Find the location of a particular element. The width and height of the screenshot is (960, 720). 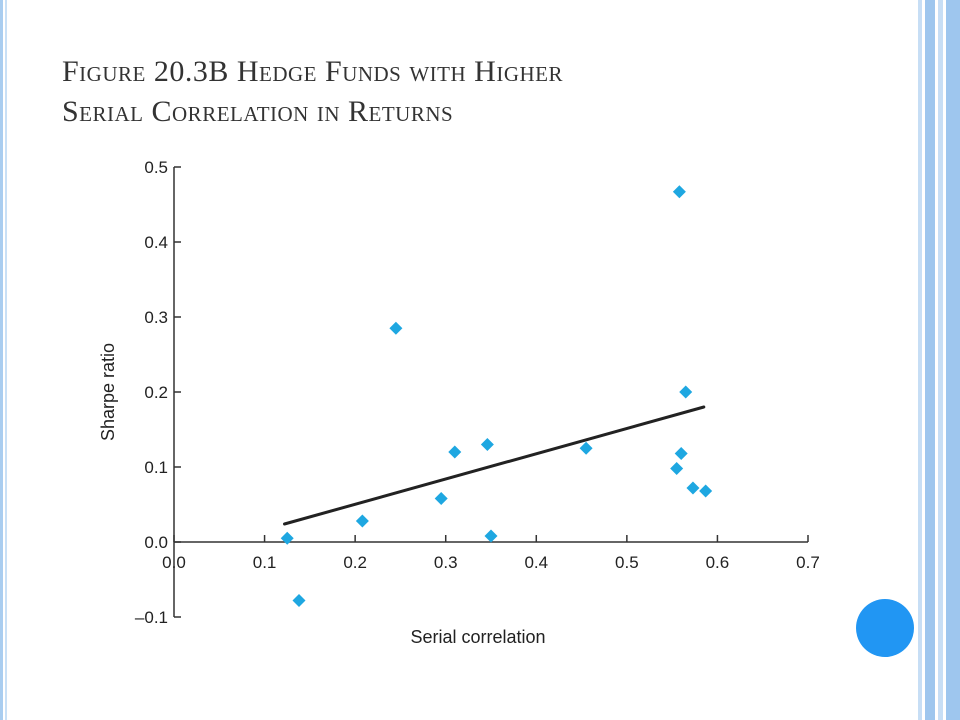

y-tick-label: 0.3 is located at coordinates (156, 317).